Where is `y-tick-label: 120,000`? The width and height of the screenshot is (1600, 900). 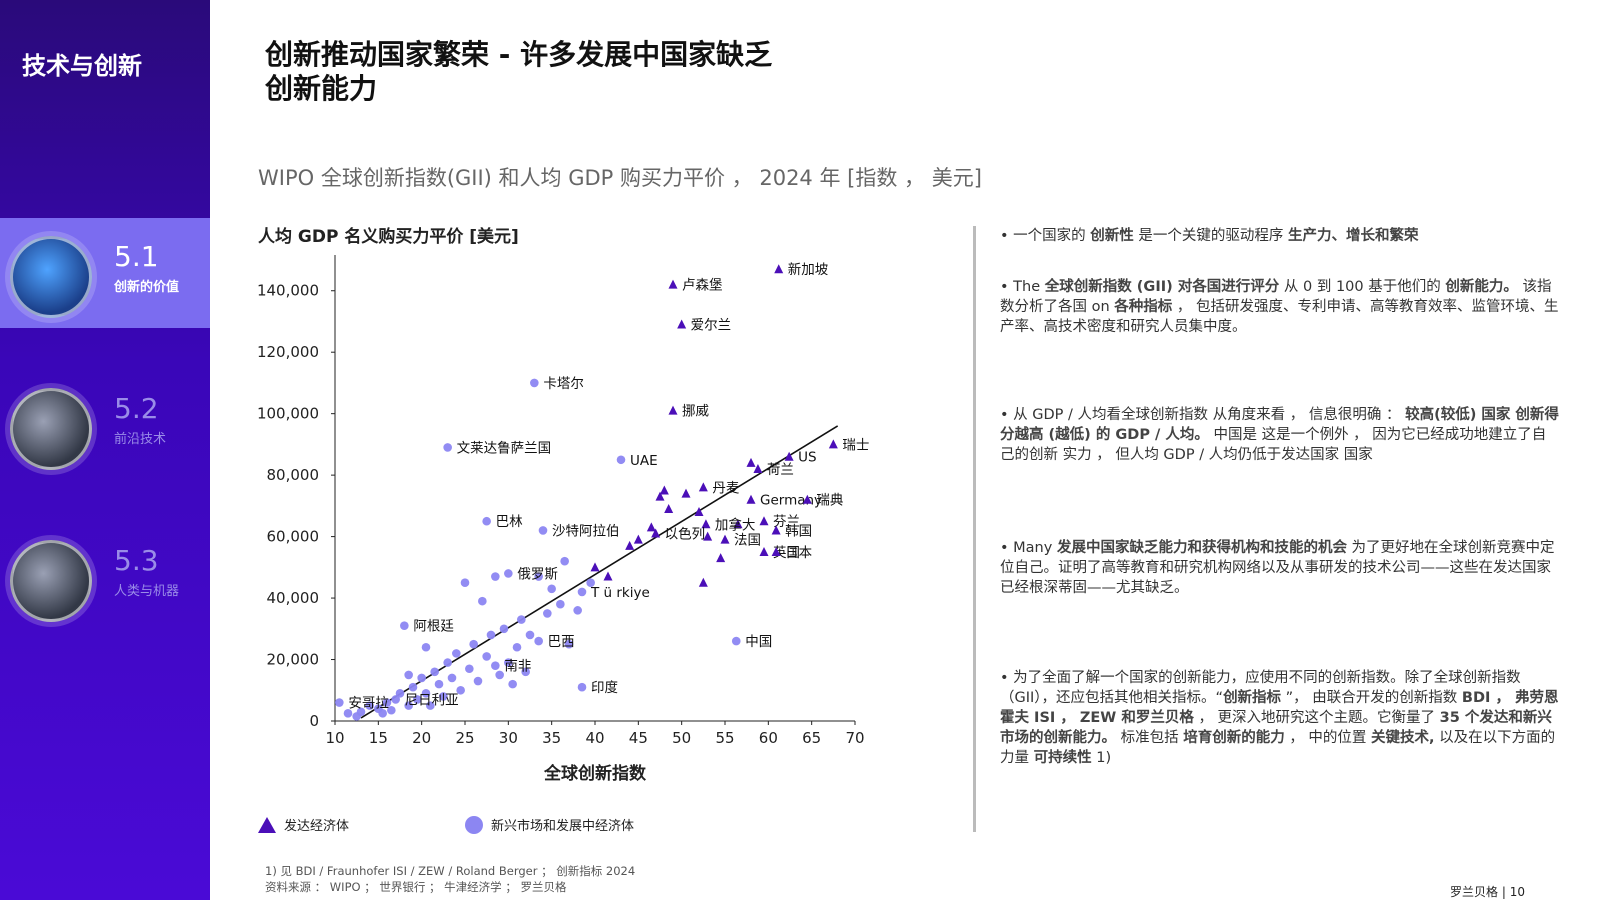
y-tick-label: 120,000 is located at coordinates (288, 352).